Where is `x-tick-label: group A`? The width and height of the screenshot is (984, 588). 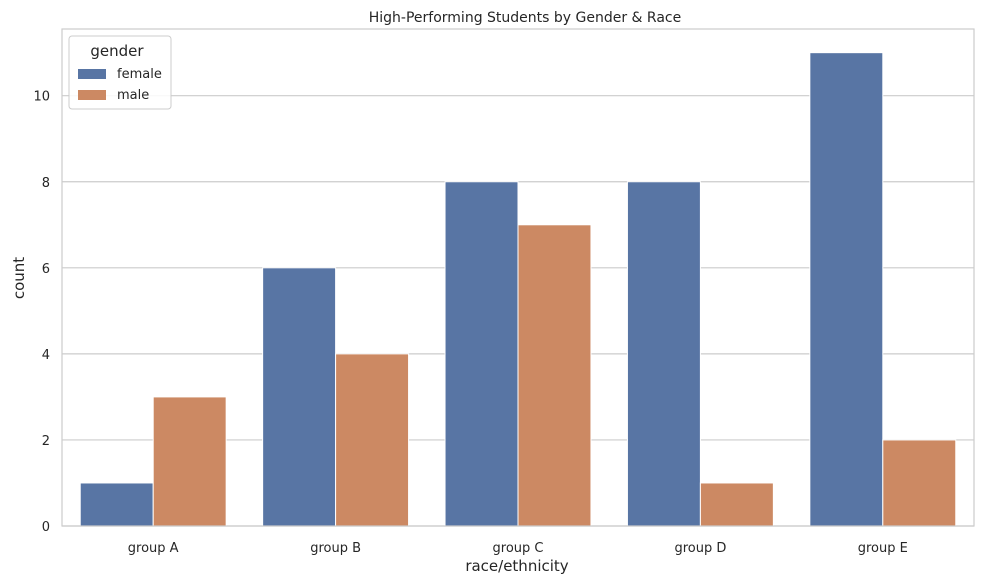 x-tick-label: group A is located at coordinates (153, 548).